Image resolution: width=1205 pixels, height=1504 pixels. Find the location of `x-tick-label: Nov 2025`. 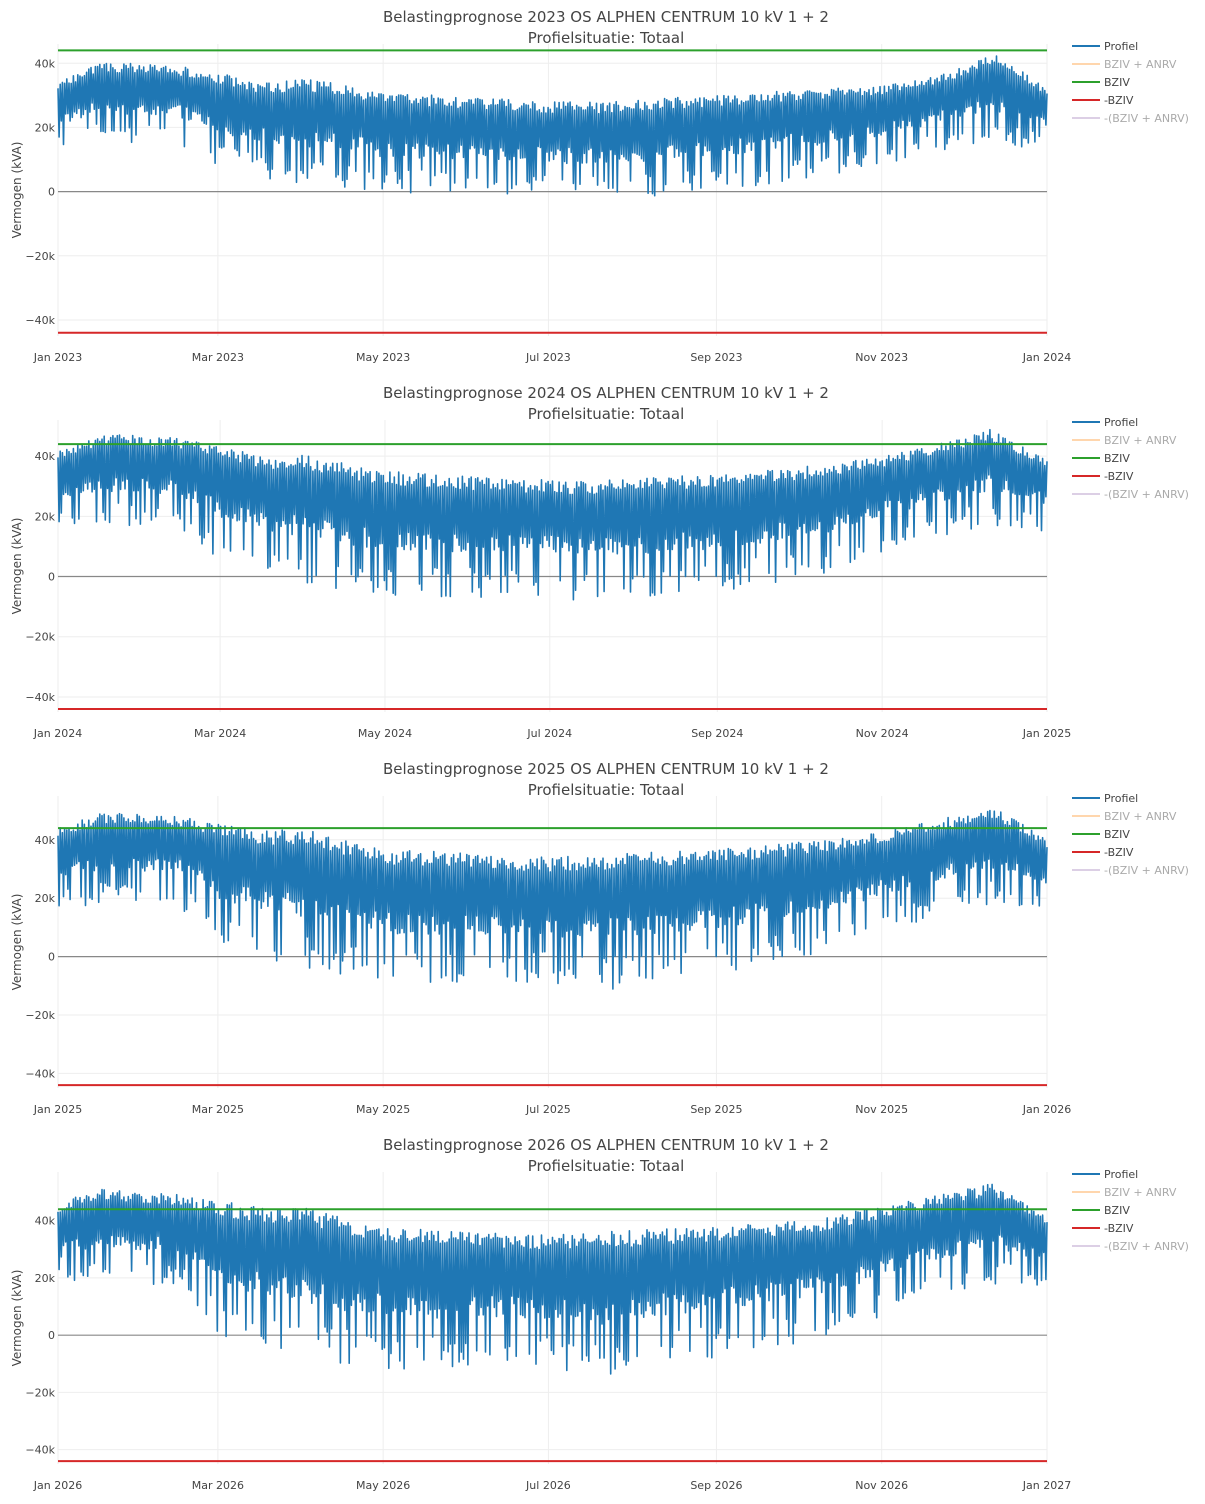

x-tick-label: Nov 2025 is located at coordinates (881, 1109).